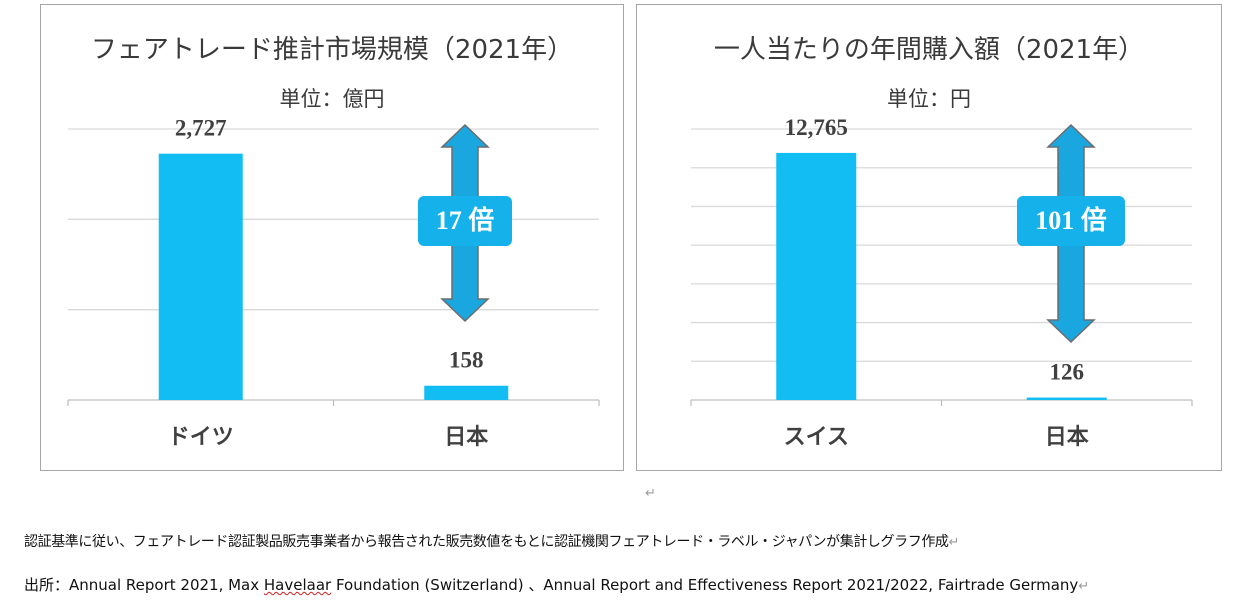 The image size is (1257, 600). Describe the element at coordinates (466, 360) in the screenshot. I see `data-label: 158` at that location.